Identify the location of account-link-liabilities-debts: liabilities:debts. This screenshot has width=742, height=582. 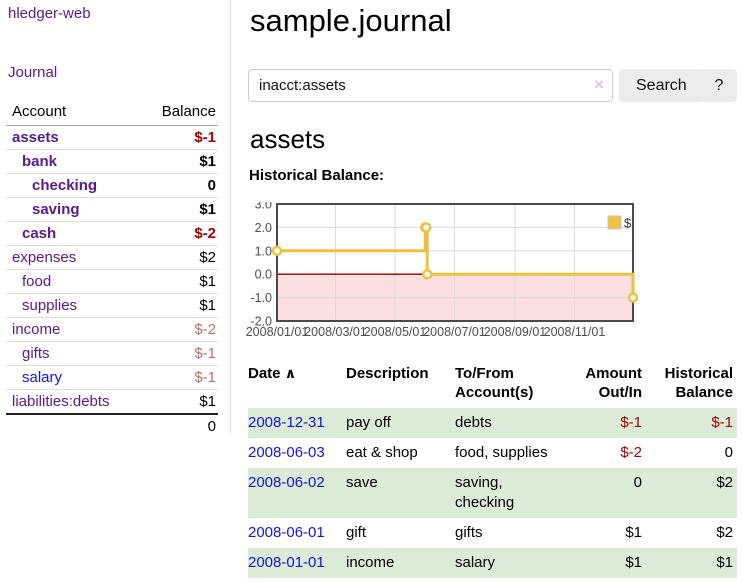
(61, 401).